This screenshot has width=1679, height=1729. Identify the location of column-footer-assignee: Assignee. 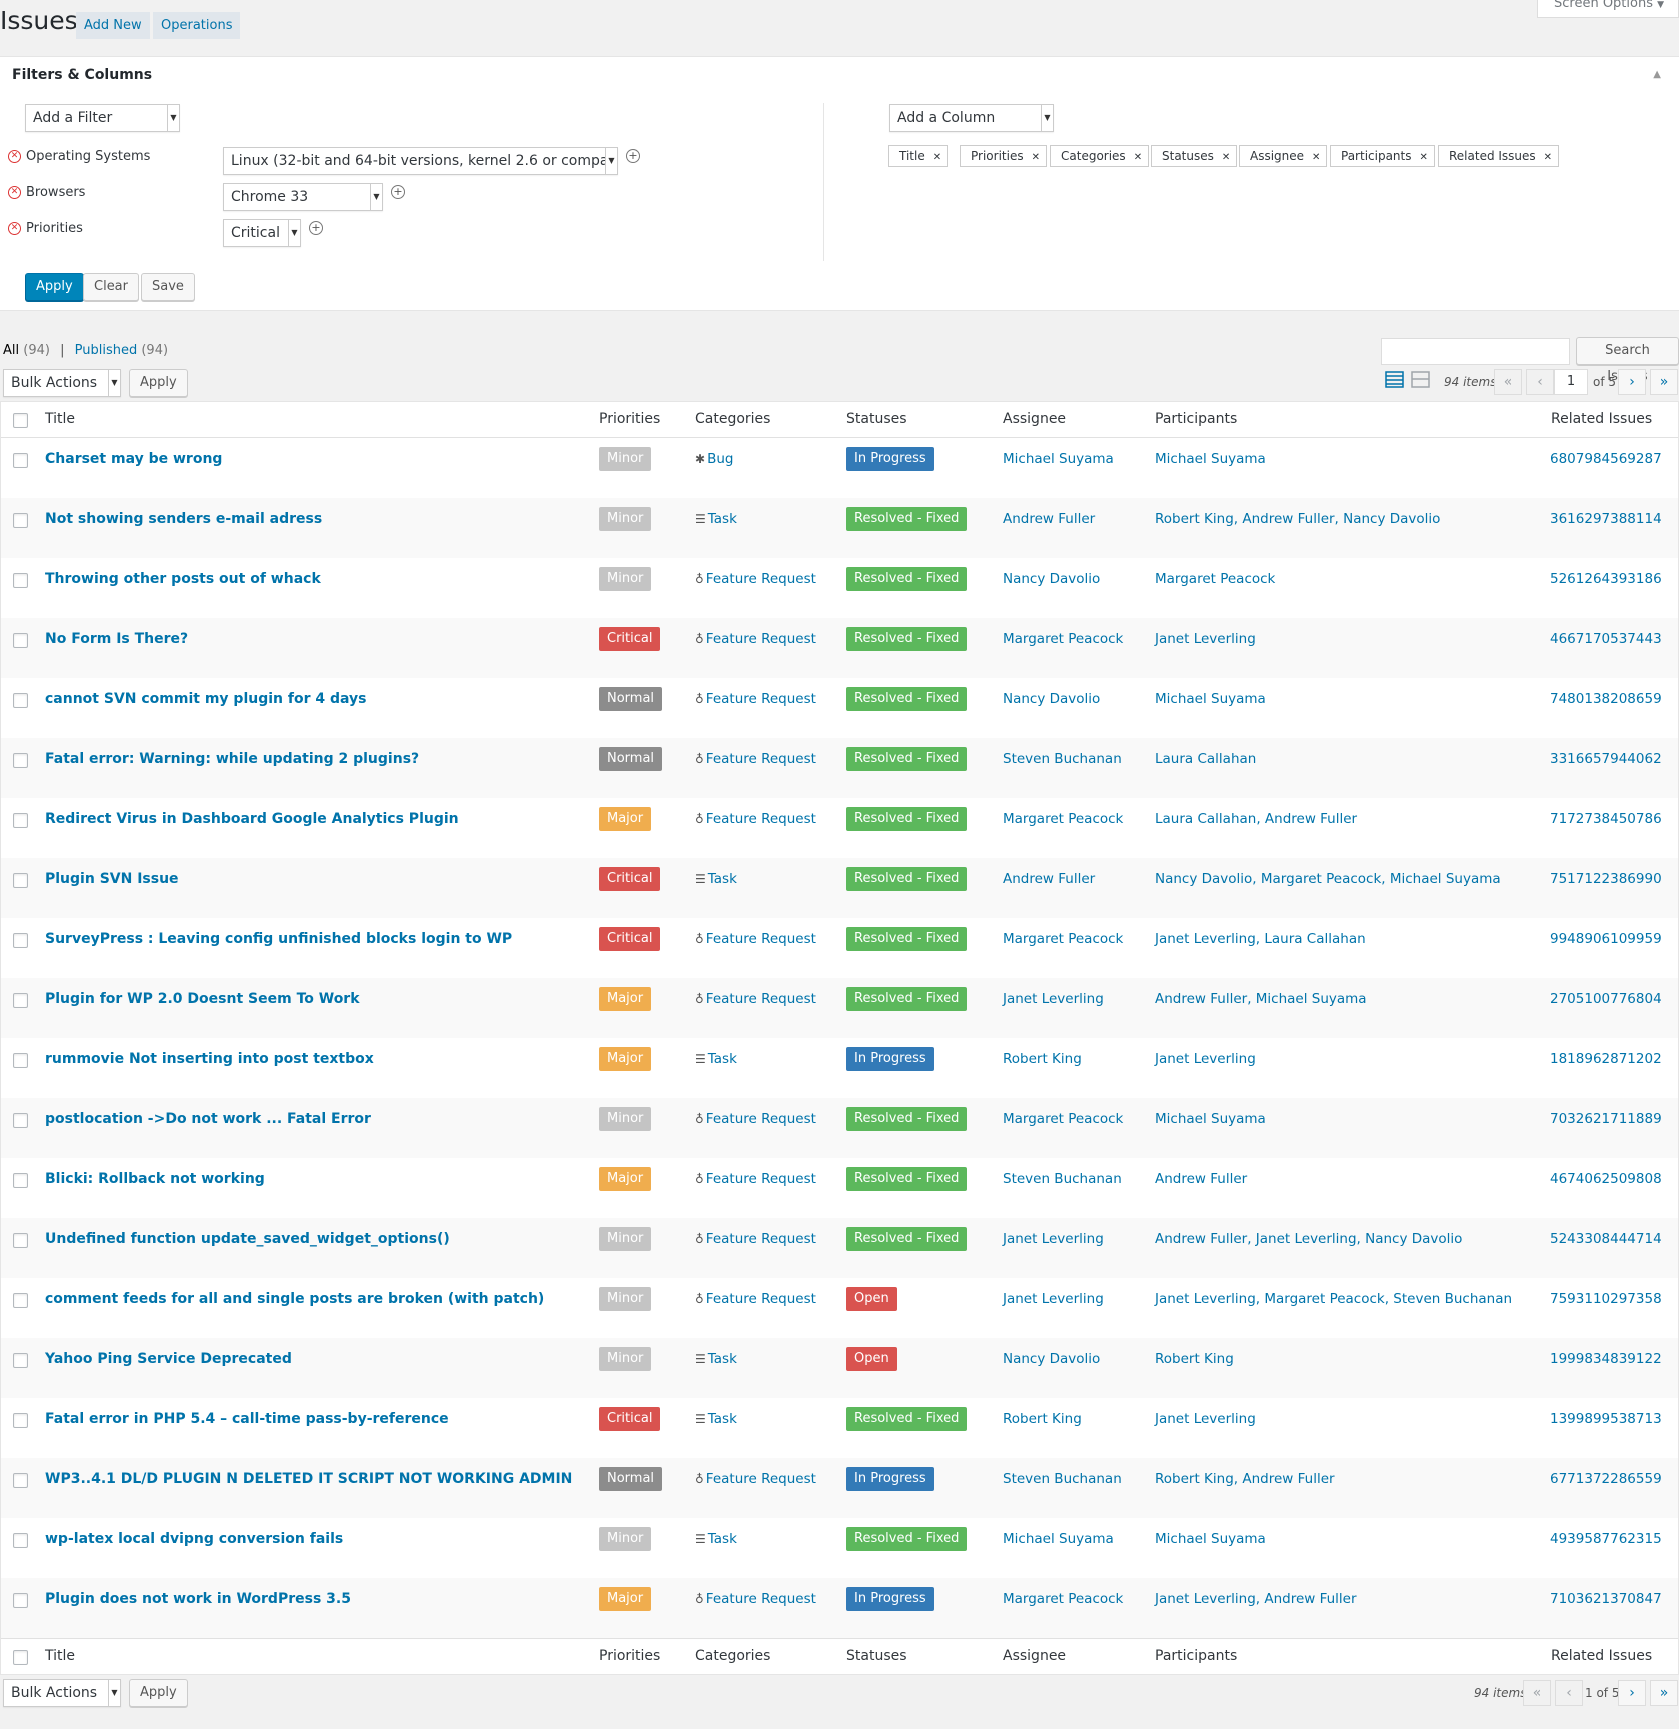
(1035, 1656).